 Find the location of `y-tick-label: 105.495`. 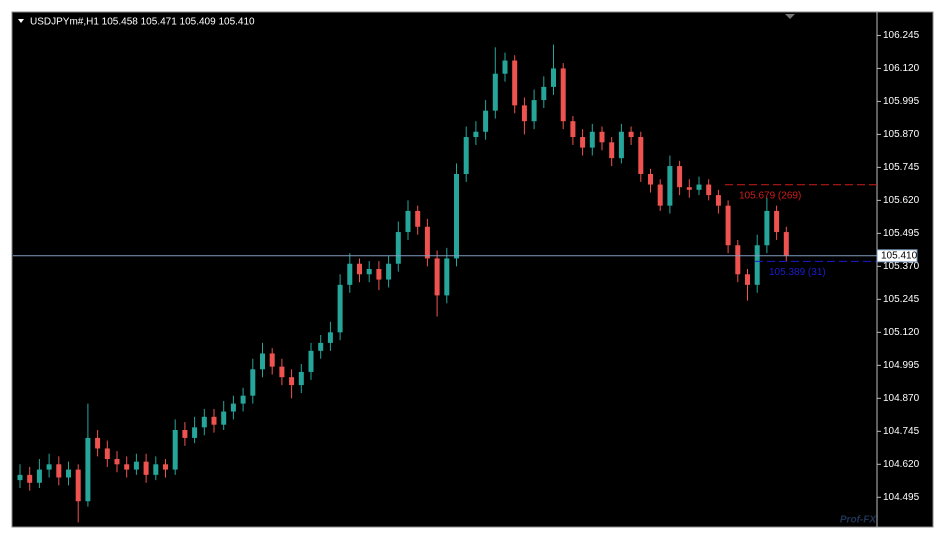

y-tick-label: 105.495 is located at coordinates (901, 233).